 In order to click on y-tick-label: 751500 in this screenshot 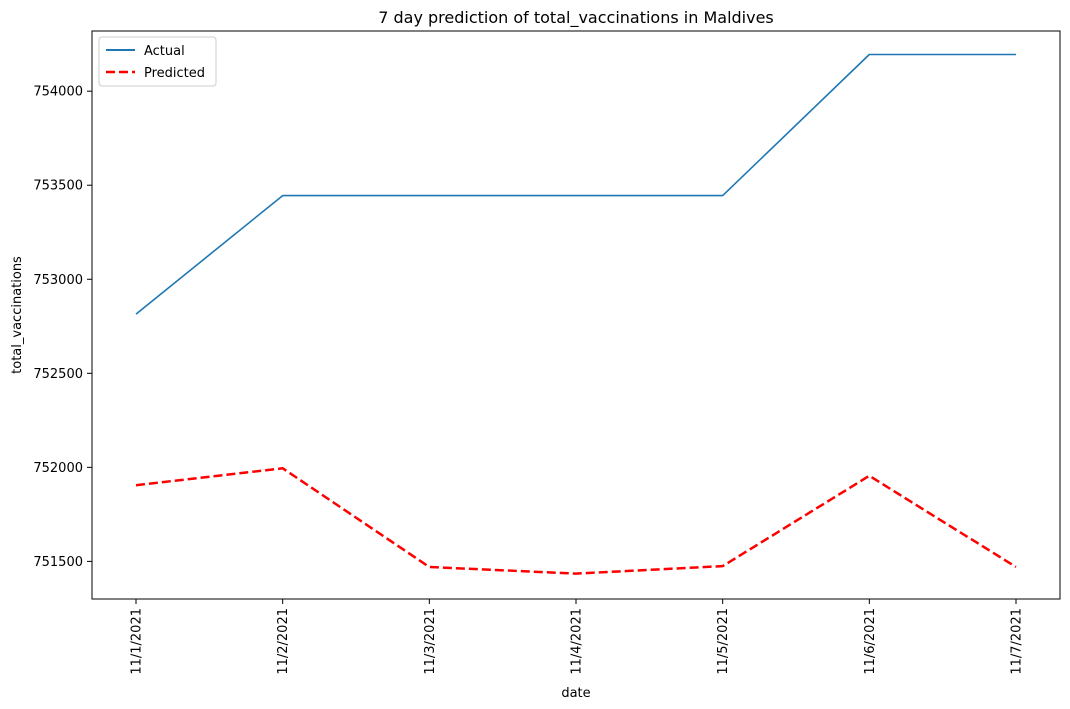, I will do `click(58, 562)`.